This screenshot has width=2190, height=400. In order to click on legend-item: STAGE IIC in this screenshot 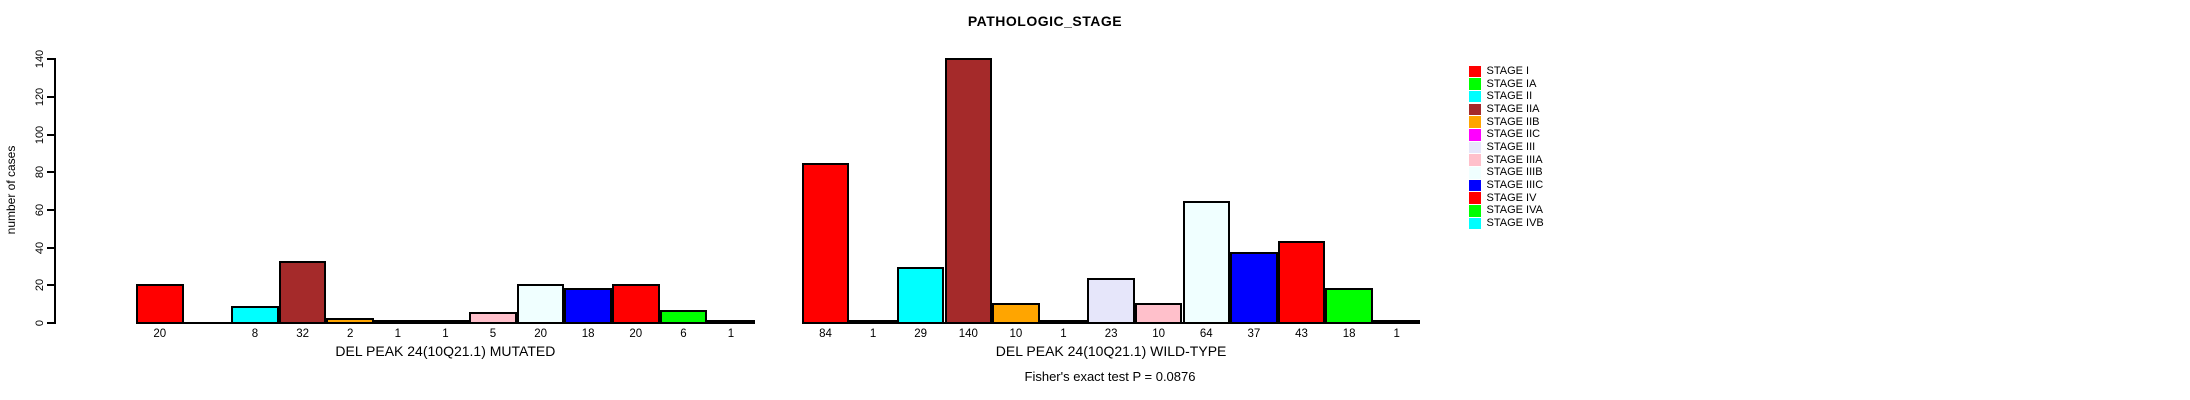, I will do `click(1506, 134)`.